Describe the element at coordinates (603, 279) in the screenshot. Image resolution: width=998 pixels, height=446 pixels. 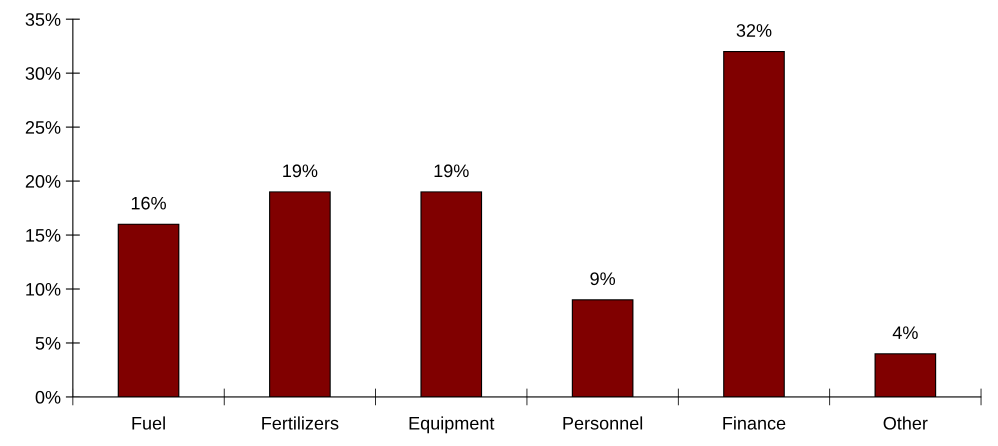
I see `data-label: 9%` at that location.